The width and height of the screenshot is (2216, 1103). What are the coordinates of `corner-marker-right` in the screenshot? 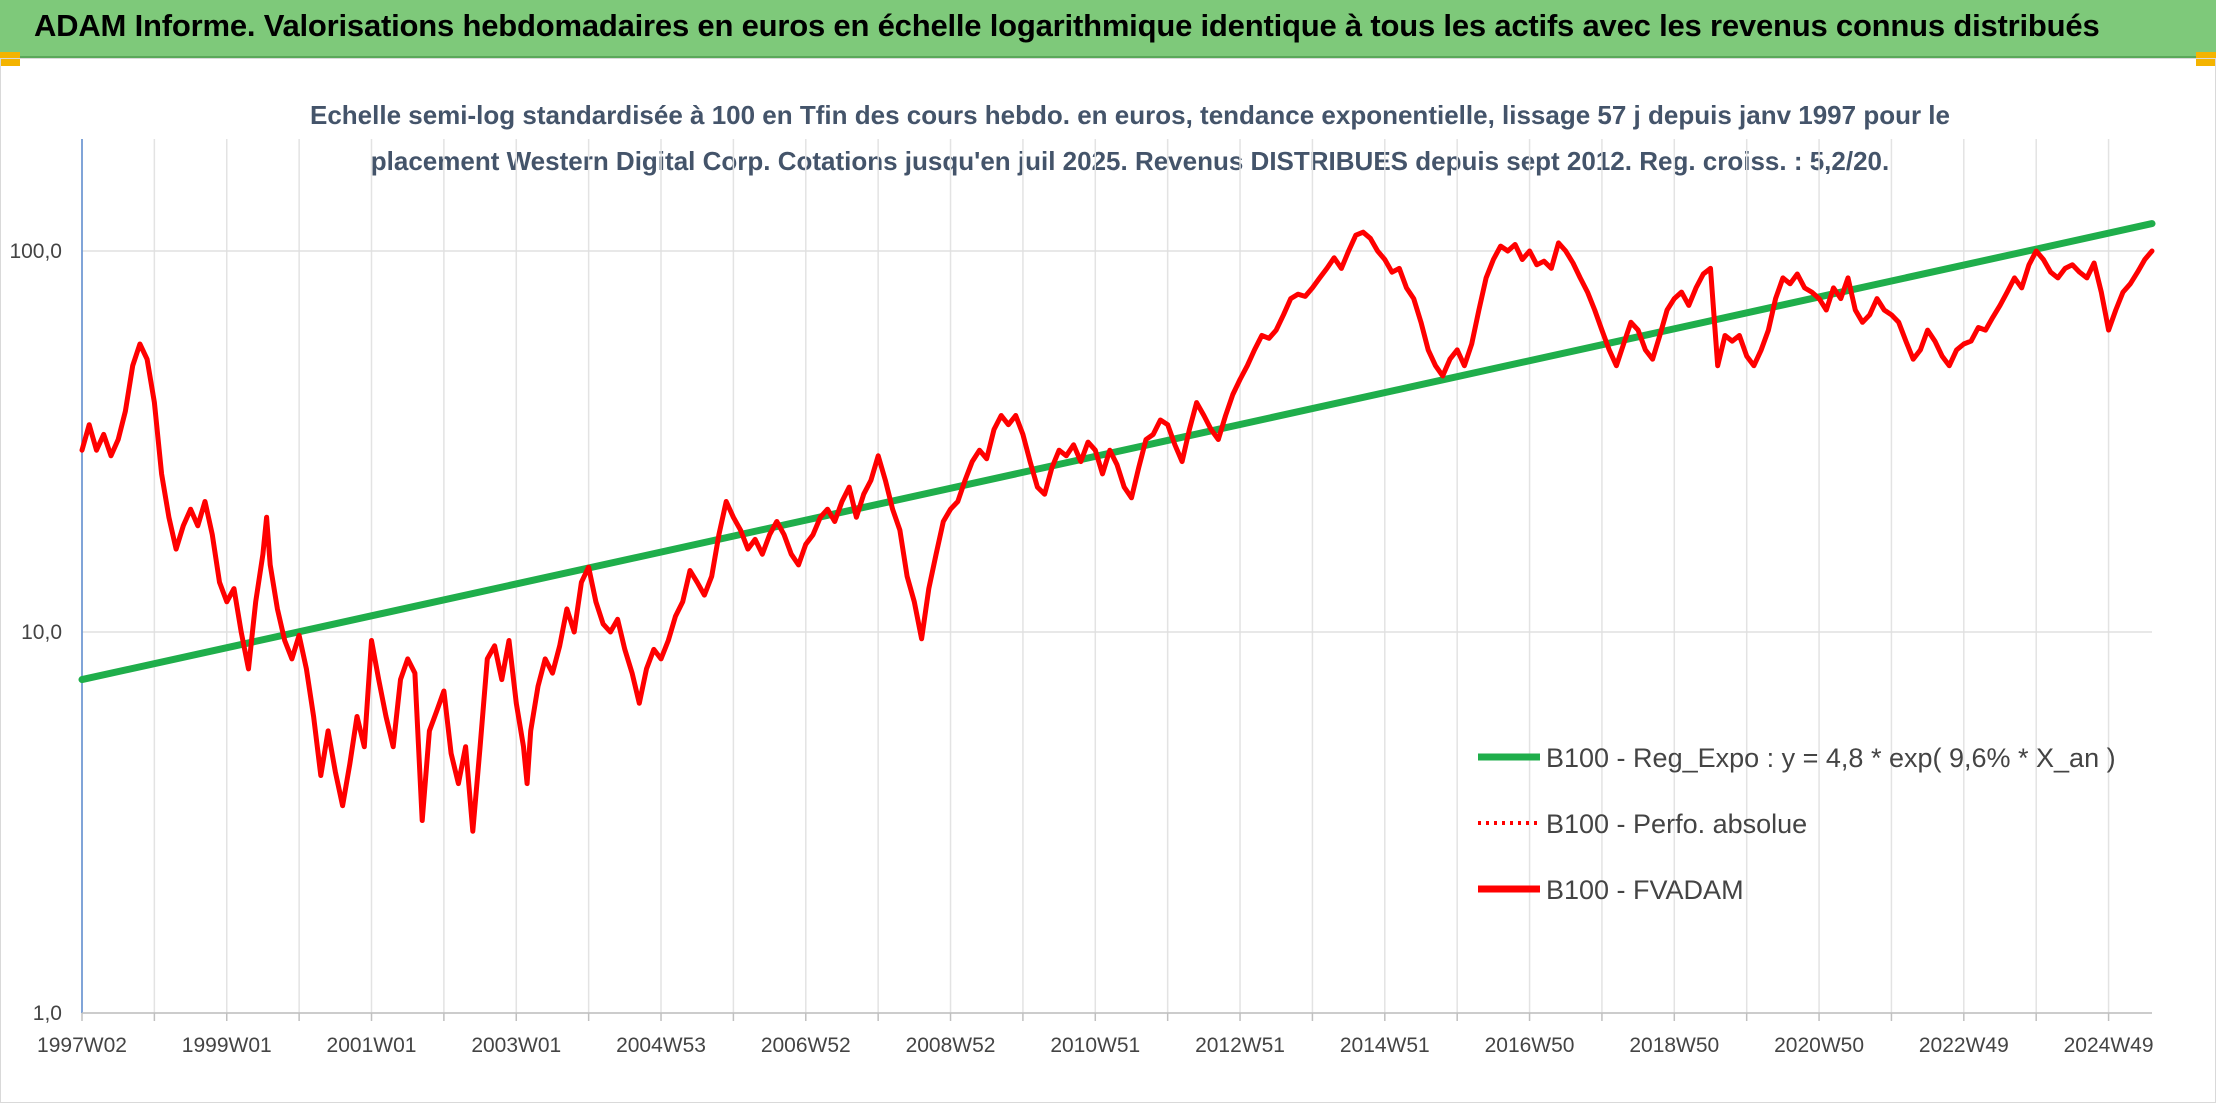 It's located at (2206, 59).